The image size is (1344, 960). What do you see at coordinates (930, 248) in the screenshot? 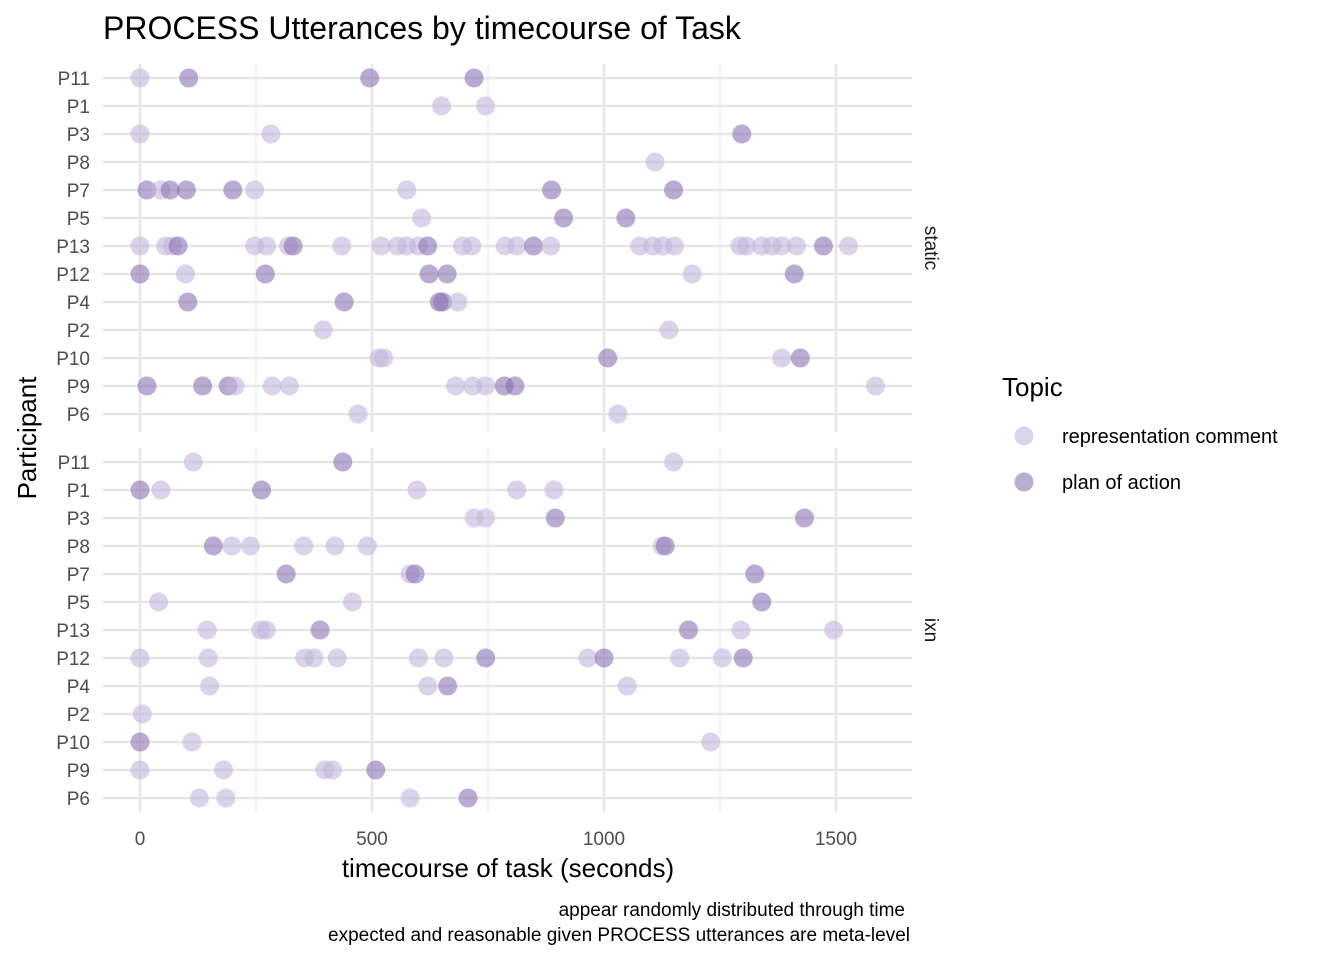
I see `facet-strip-label: static` at bounding box center [930, 248].